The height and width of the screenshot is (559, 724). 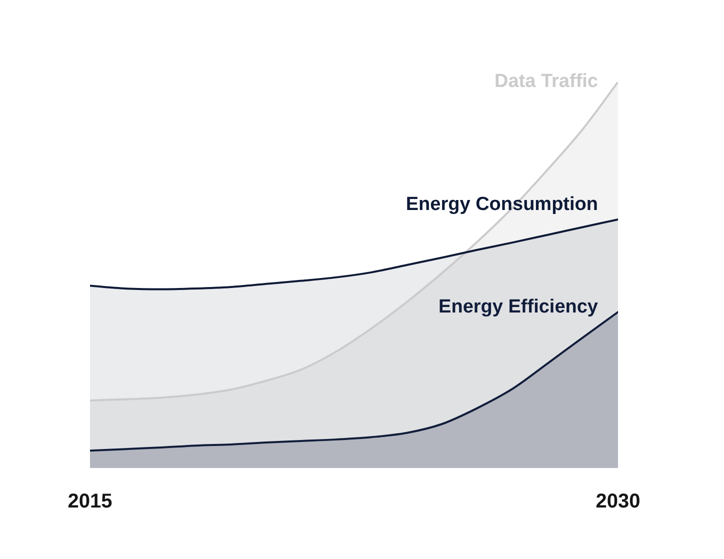 What do you see at coordinates (618, 501) in the screenshot?
I see `x-tick-label: 2030` at bounding box center [618, 501].